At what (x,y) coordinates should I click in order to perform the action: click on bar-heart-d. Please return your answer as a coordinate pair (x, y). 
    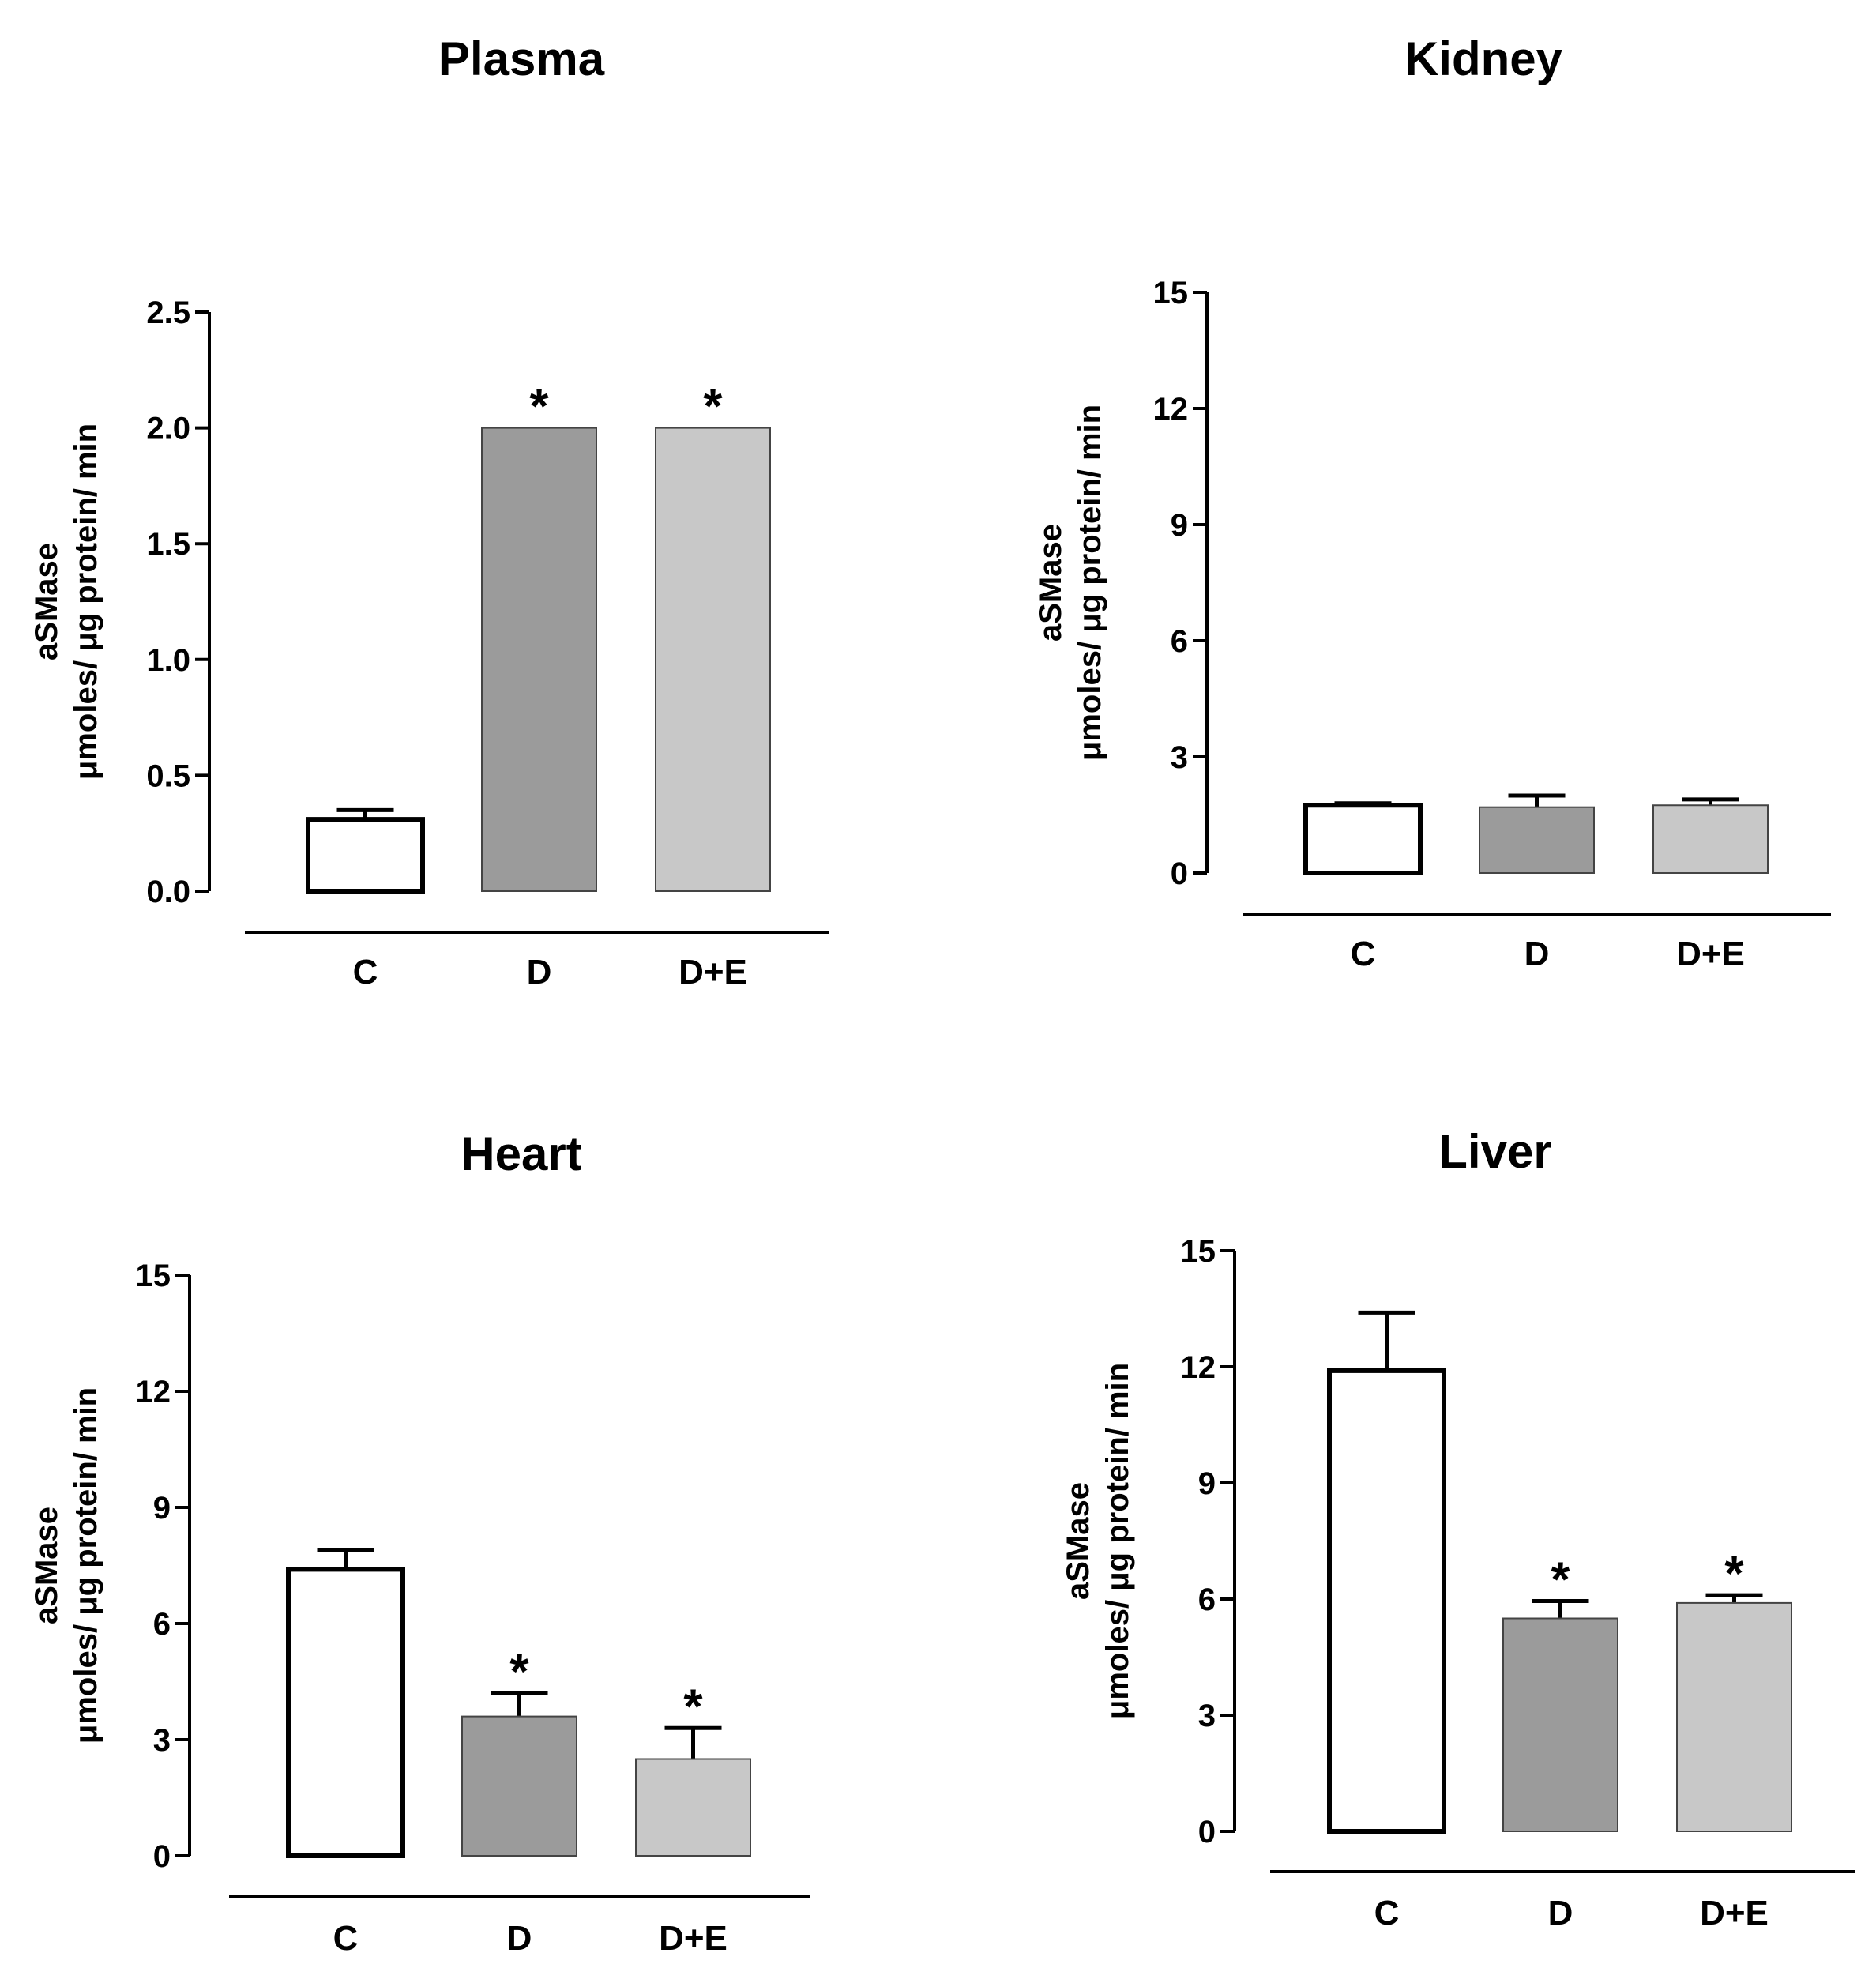
    Looking at the image, I should click on (519, 1786).